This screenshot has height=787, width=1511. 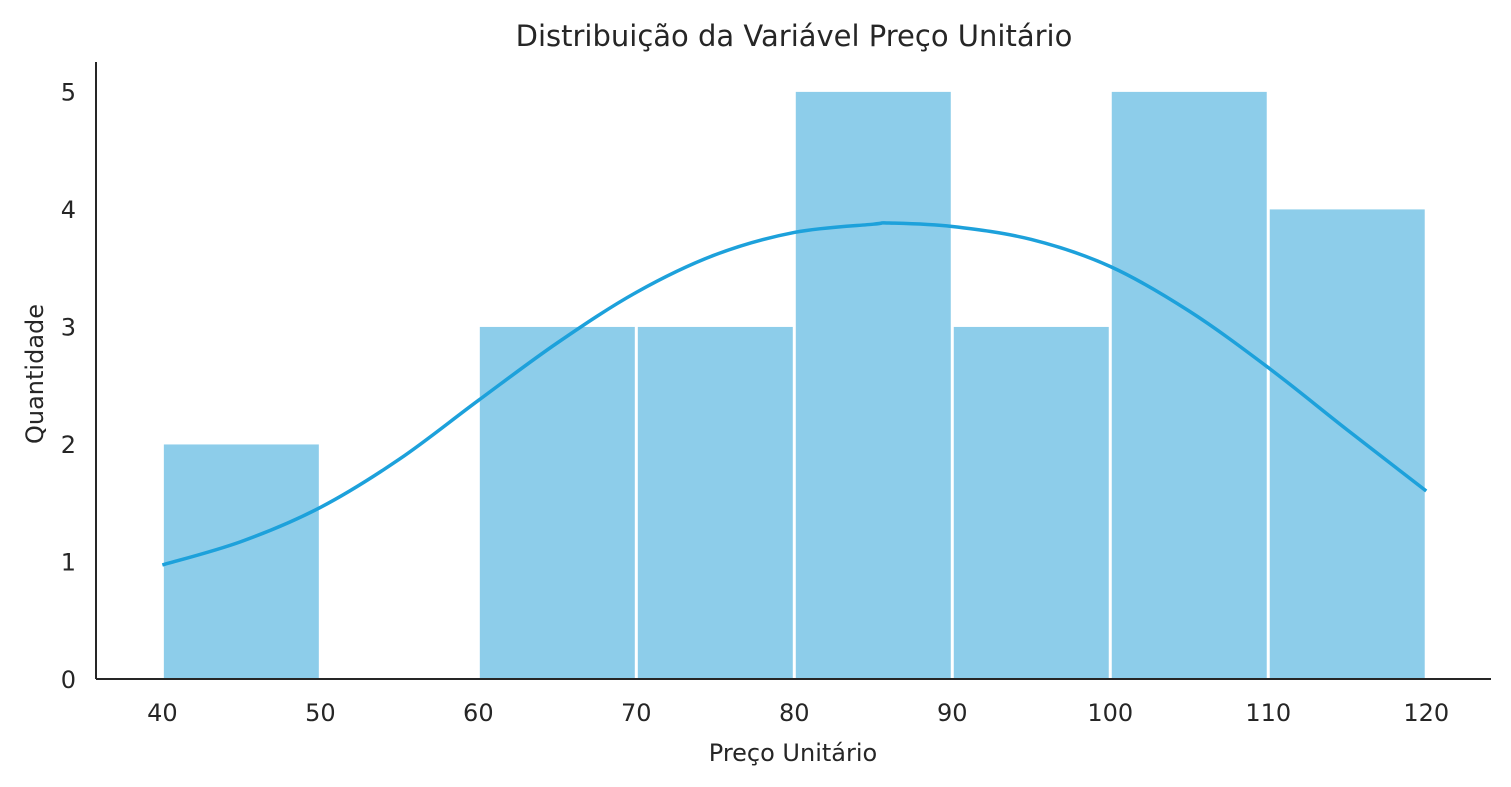 I want to click on x-axis-label: Preço Unitário, so click(x=793, y=753).